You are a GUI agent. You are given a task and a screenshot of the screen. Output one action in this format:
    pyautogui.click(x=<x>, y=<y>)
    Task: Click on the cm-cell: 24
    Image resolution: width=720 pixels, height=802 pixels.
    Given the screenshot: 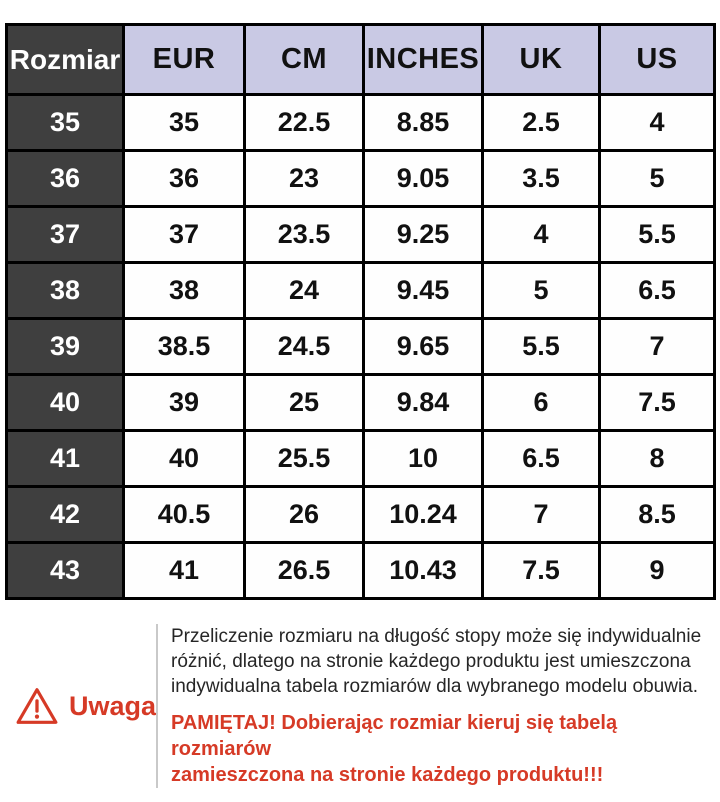 What is the action you would take?
    pyautogui.click(x=304, y=290)
    